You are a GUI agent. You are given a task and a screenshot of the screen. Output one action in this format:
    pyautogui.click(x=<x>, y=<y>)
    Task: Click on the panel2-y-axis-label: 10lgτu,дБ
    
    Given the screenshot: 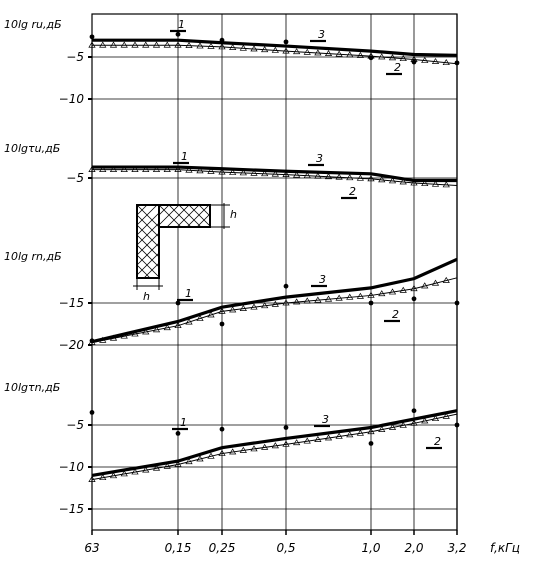 What is the action you would take?
    pyautogui.click(x=32, y=148)
    